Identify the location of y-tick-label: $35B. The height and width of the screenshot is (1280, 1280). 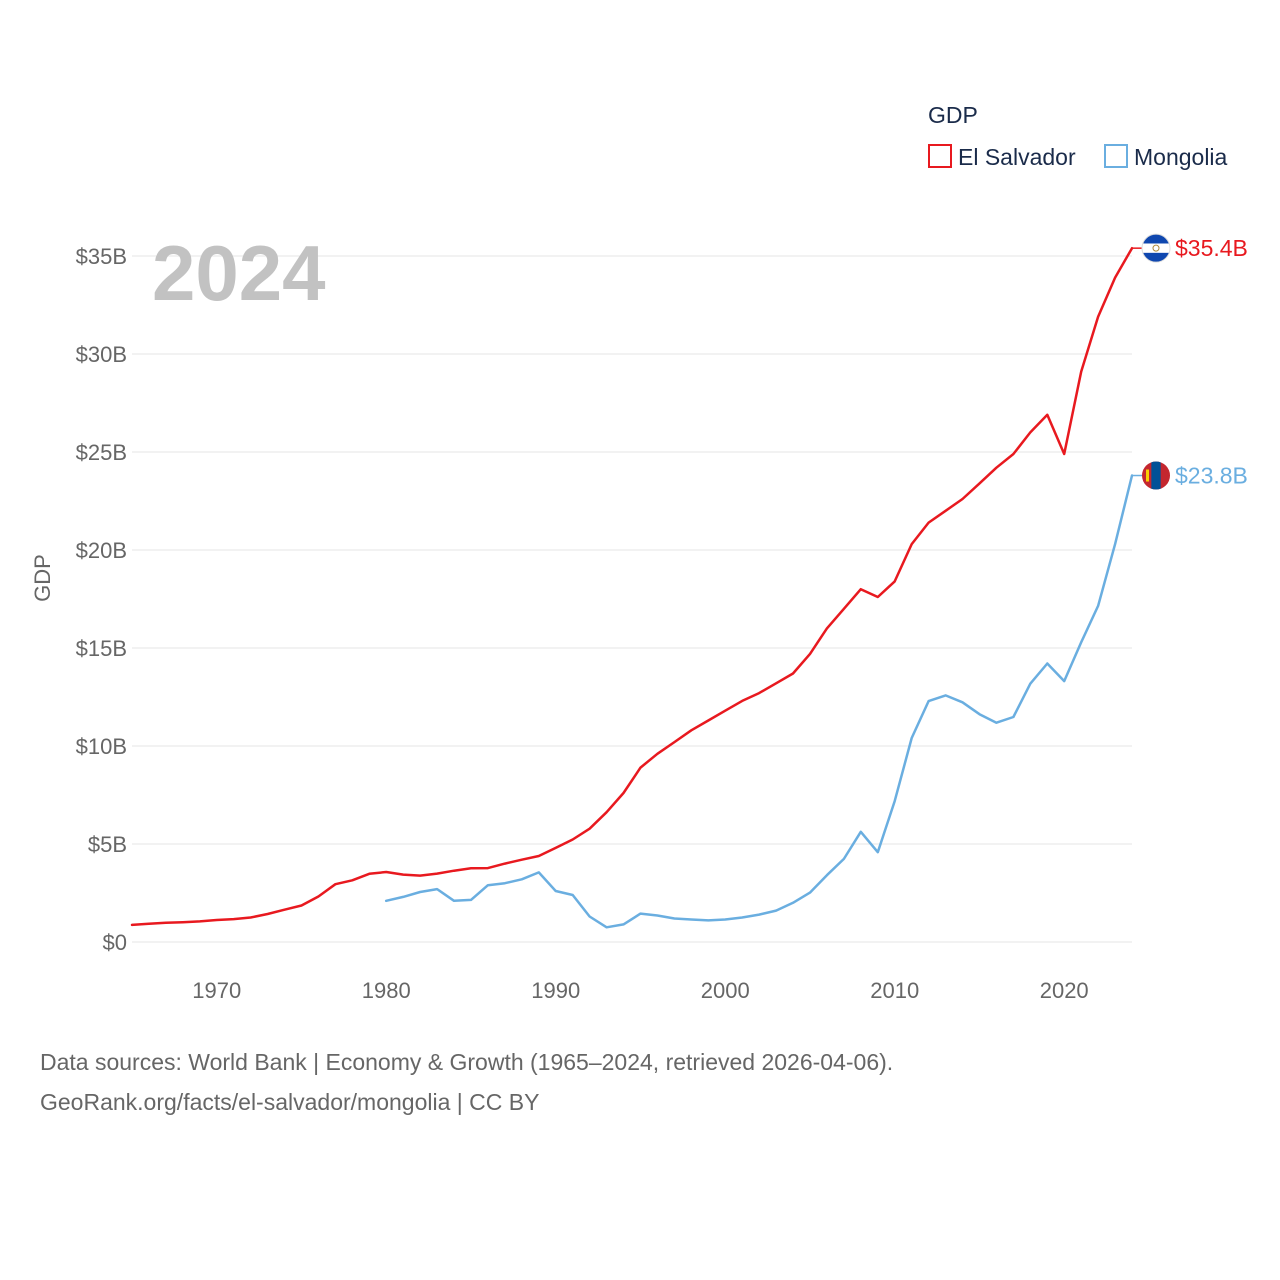
(101, 256).